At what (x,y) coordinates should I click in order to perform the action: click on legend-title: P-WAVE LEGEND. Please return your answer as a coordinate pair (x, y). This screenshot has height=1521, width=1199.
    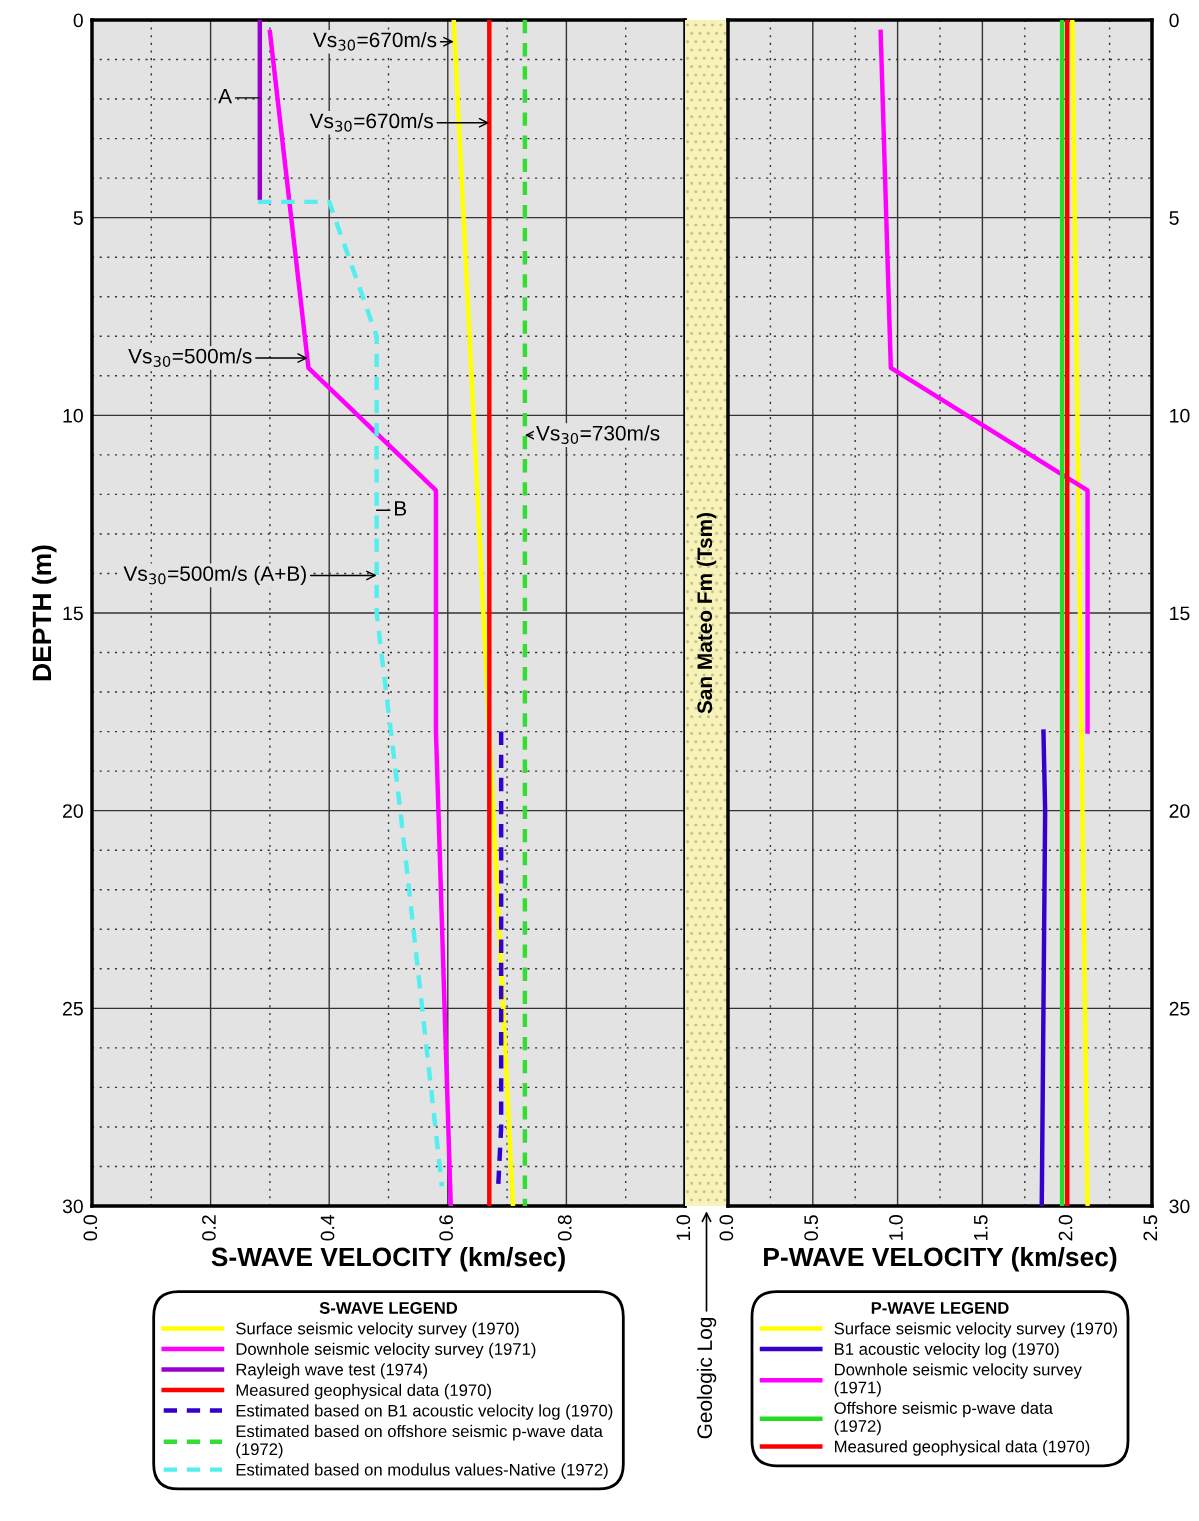
    Looking at the image, I should click on (940, 1308).